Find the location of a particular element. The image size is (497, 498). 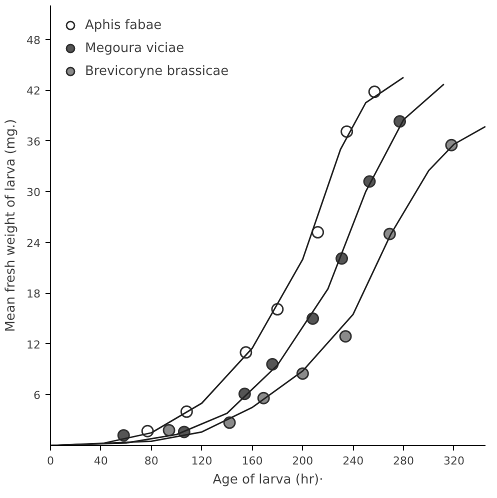

x-tick-label: 0 is located at coordinates (50, 461).